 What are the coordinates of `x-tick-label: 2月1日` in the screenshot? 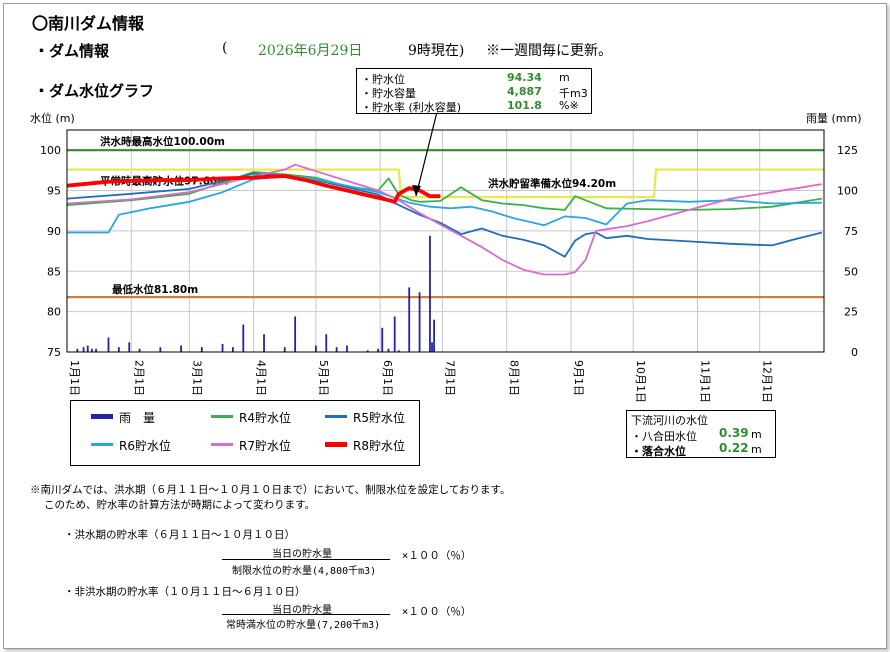 It's located at (138, 378).